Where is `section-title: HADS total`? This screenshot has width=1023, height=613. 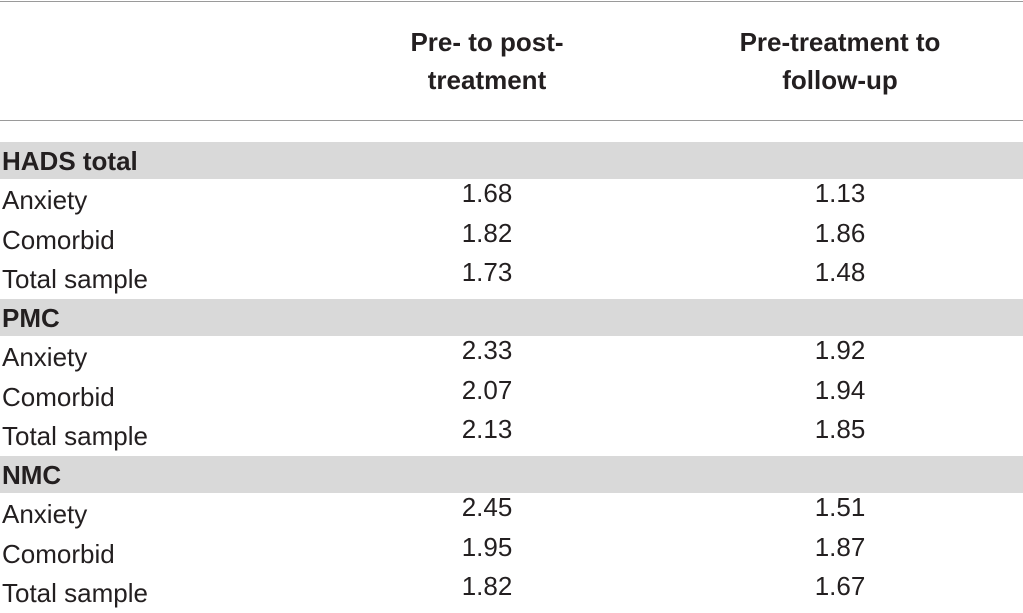
section-title: HADS total is located at coordinates (70, 161).